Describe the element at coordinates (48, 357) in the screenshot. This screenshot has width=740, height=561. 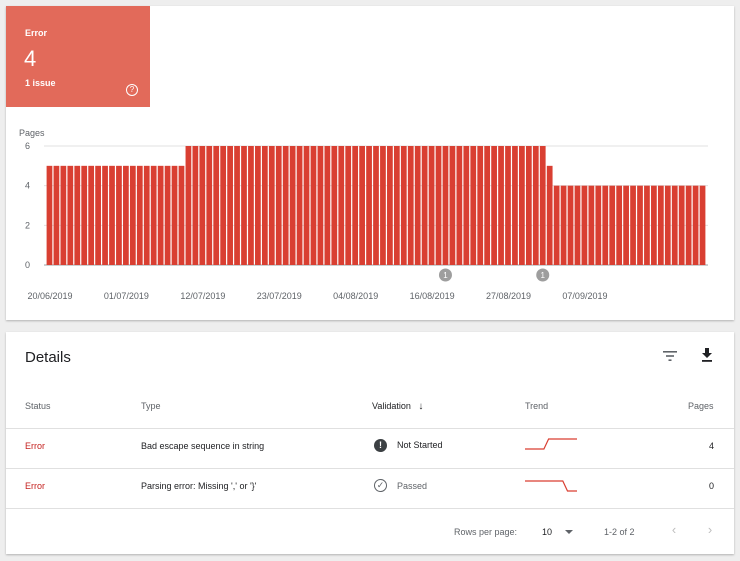
I see `details-title: Details` at that location.